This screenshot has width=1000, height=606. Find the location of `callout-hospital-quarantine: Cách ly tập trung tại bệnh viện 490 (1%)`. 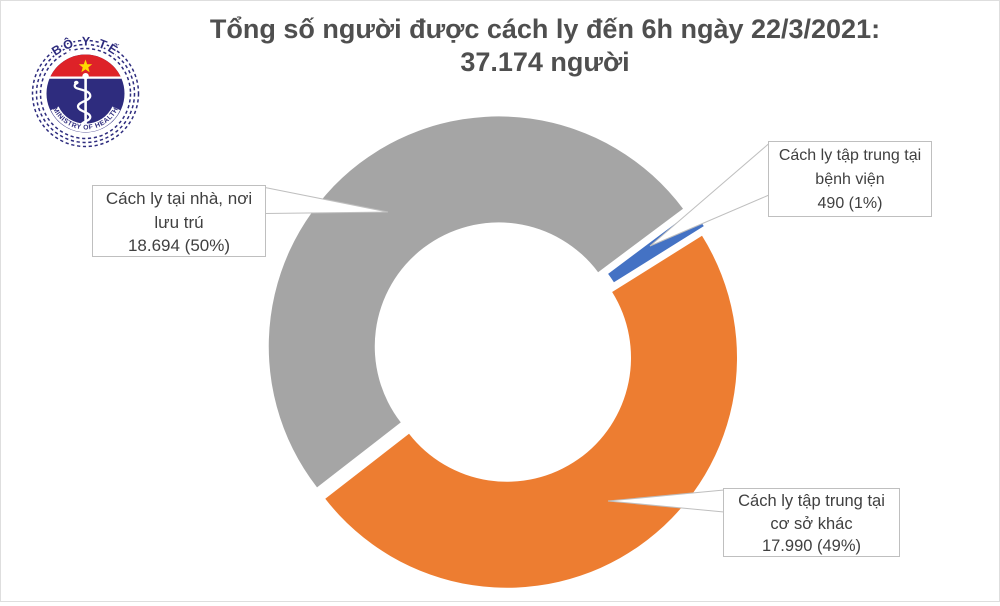

callout-hospital-quarantine: Cách ly tập trung tại bệnh viện 490 (1%) is located at coordinates (850, 179).